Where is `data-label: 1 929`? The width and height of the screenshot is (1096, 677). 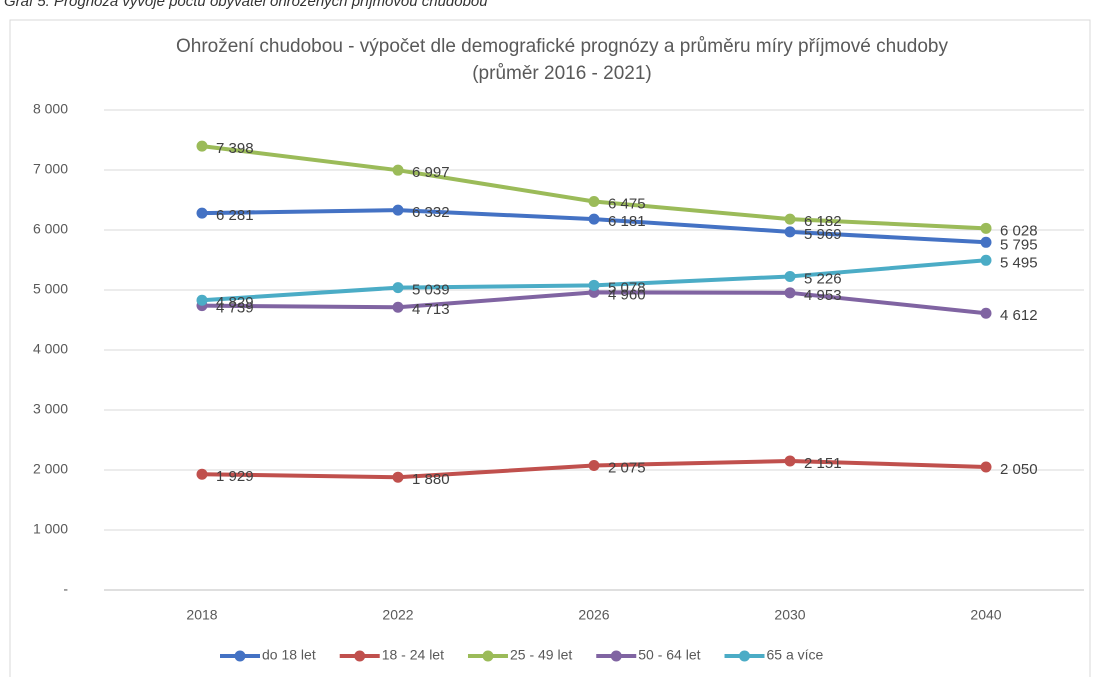
data-label: 1 929 is located at coordinates (235, 476).